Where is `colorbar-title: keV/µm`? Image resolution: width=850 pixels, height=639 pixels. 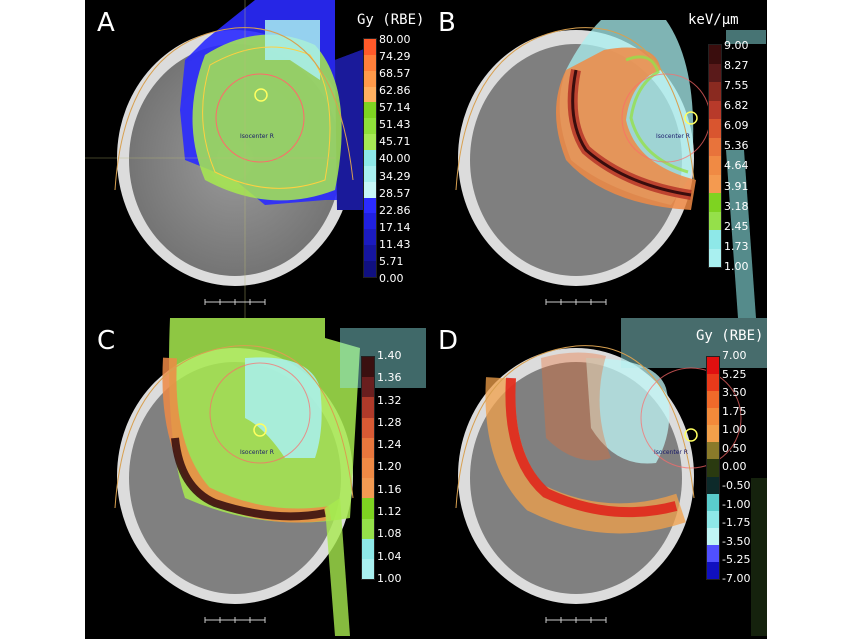 colorbar-title: keV/µm is located at coordinates (713, 20).